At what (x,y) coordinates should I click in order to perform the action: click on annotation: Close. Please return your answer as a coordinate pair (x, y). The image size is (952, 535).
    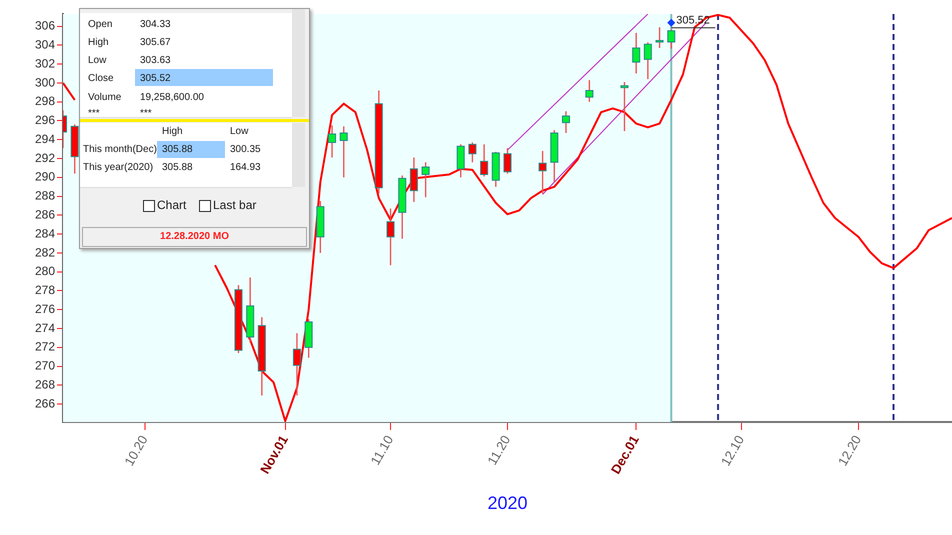
    Looking at the image, I should click on (101, 79).